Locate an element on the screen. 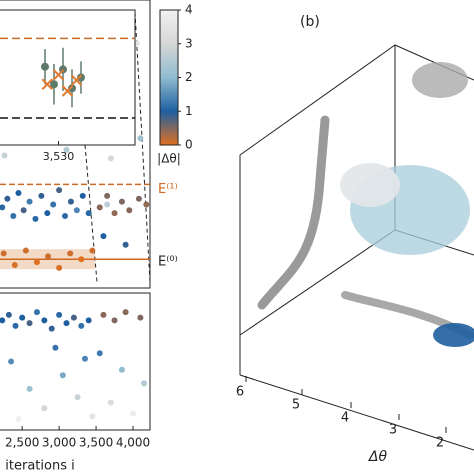 The image size is (474, 474). reference-label: E⁽¹⁾ is located at coordinates (168, 189).